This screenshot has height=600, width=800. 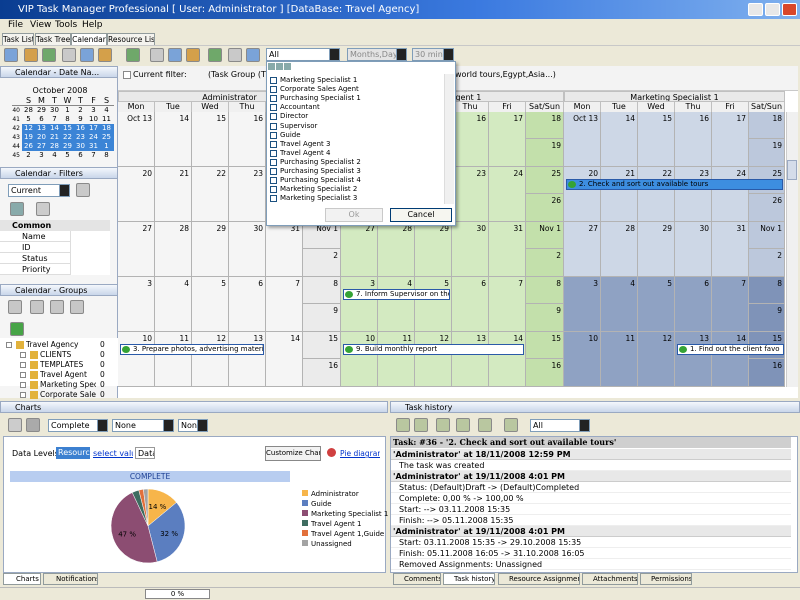 I want to click on day-cell: Oct 13, so click(x=582, y=139).